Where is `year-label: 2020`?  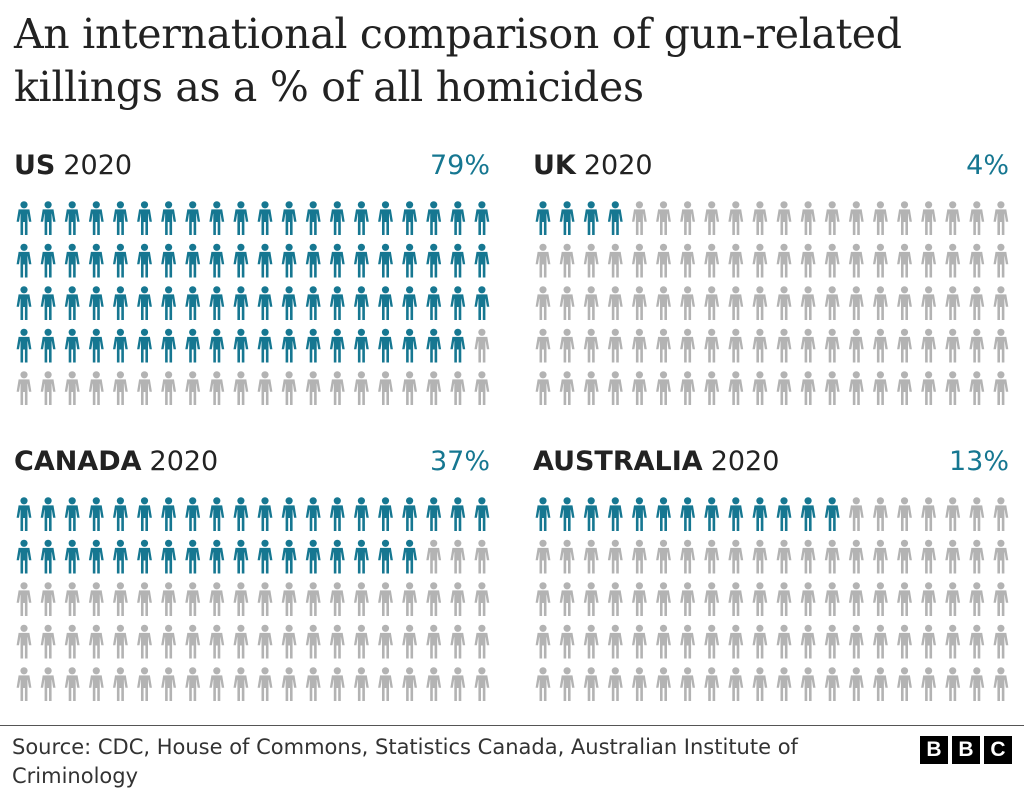 year-label: 2020 is located at coordinates (184, 461).